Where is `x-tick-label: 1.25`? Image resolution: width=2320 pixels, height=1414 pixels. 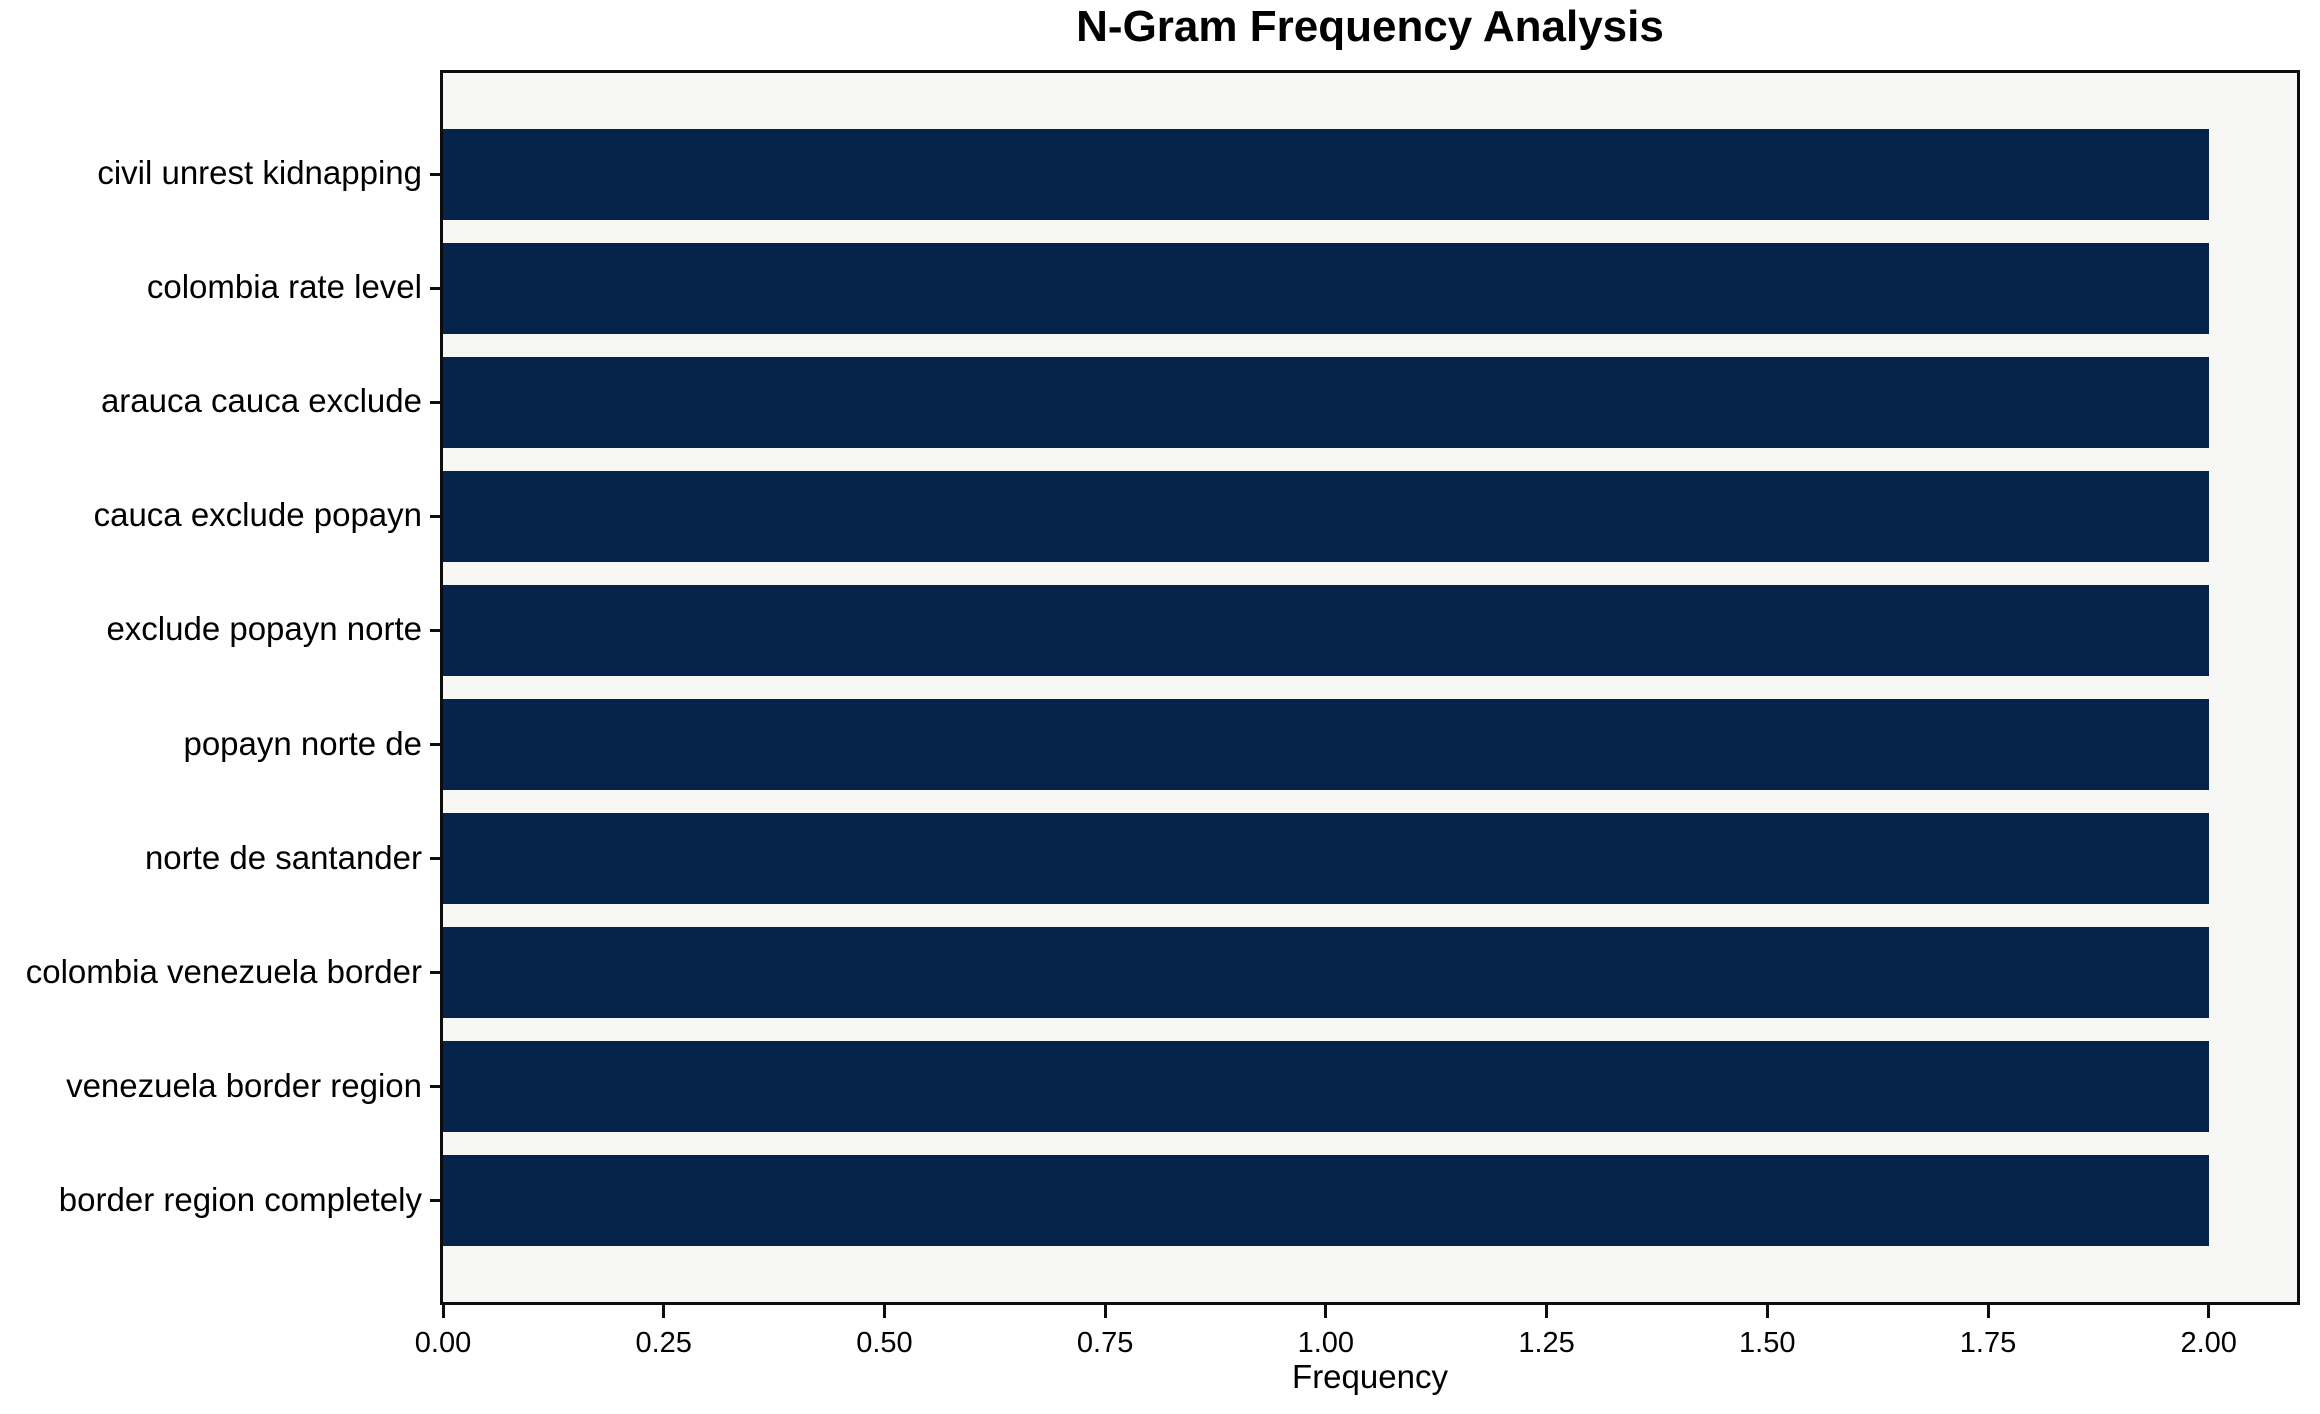
x-tick-label: 1.25 is located at coordinates (1546, 1343).